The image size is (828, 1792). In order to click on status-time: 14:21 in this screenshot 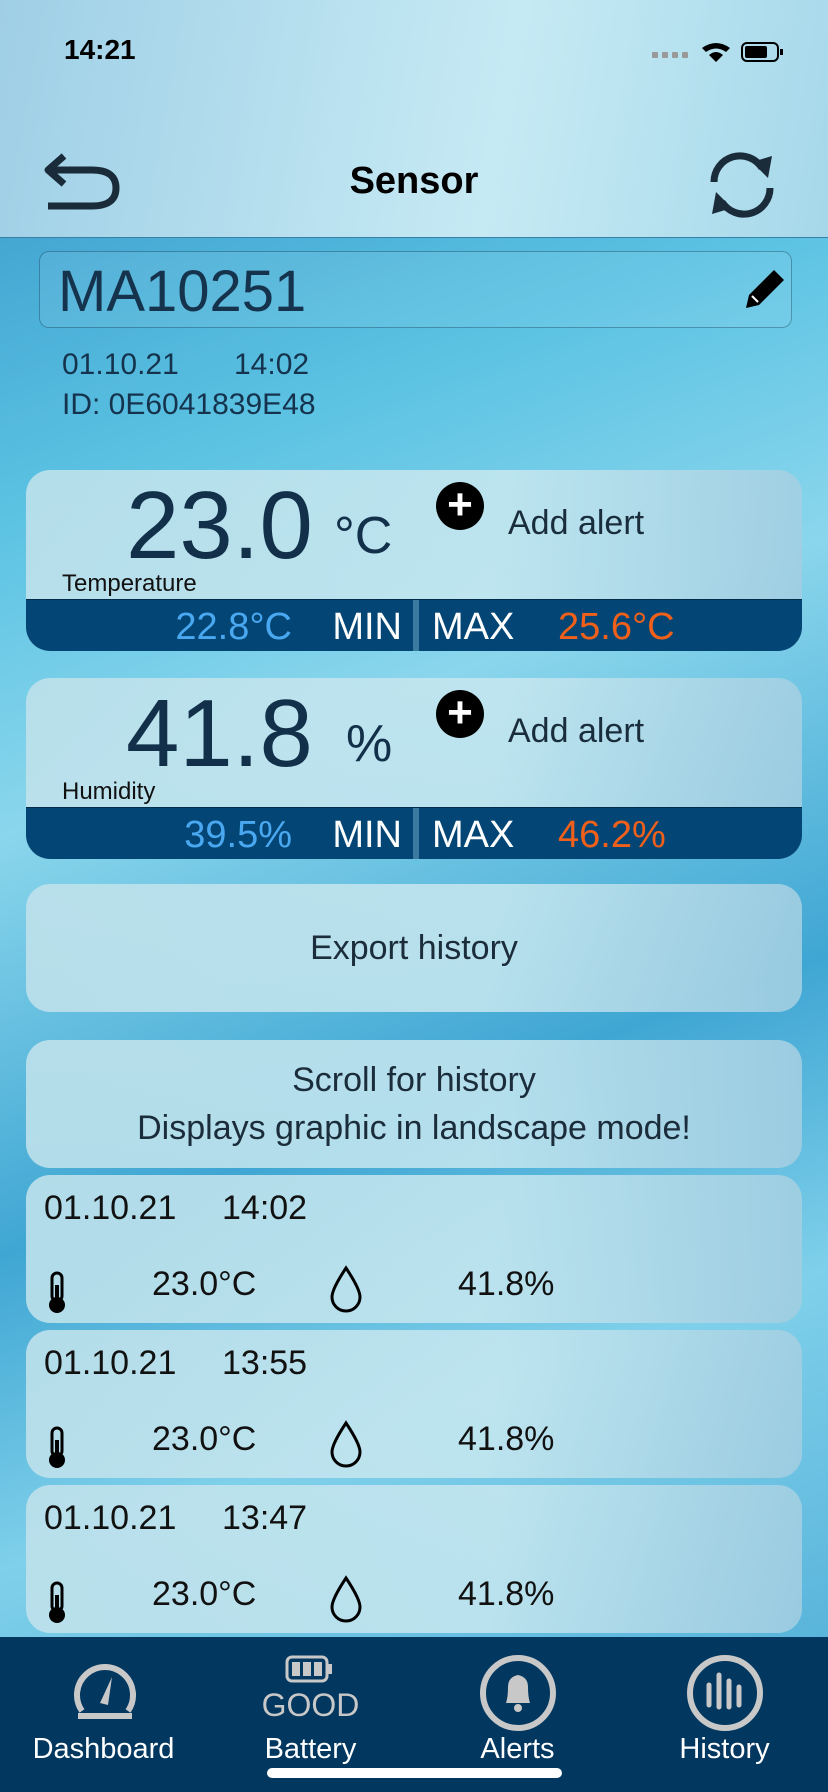, I will do `click(100, 49)`.